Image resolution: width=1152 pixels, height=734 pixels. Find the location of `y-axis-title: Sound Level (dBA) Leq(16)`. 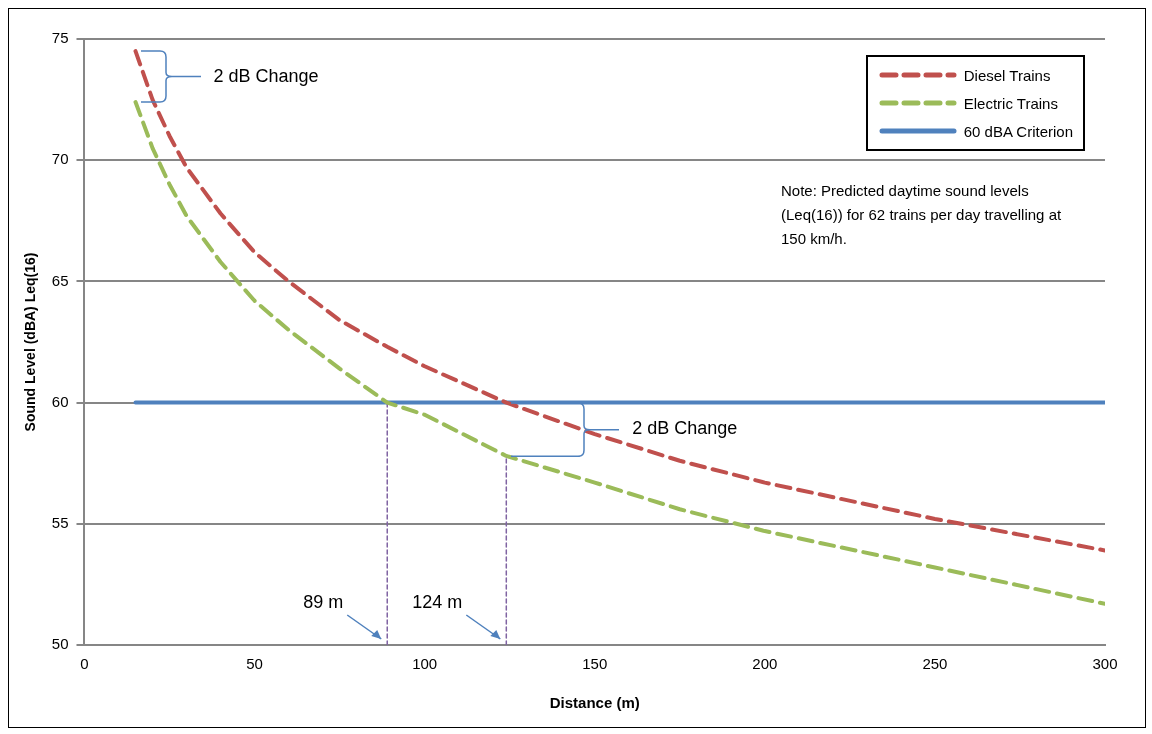

y-axis-title: Sound Level (dBA) Leq(16) is located at coordinates (30, 342).